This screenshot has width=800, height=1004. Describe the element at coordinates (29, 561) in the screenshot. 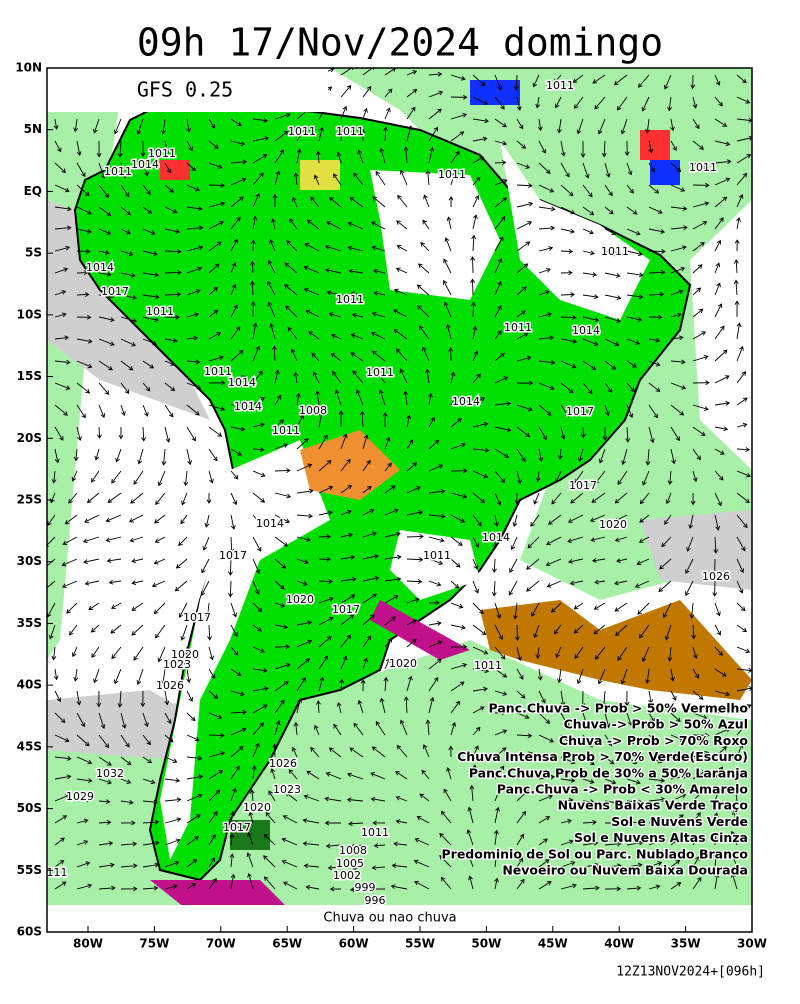

I see `lat-label: 30S` at that location.